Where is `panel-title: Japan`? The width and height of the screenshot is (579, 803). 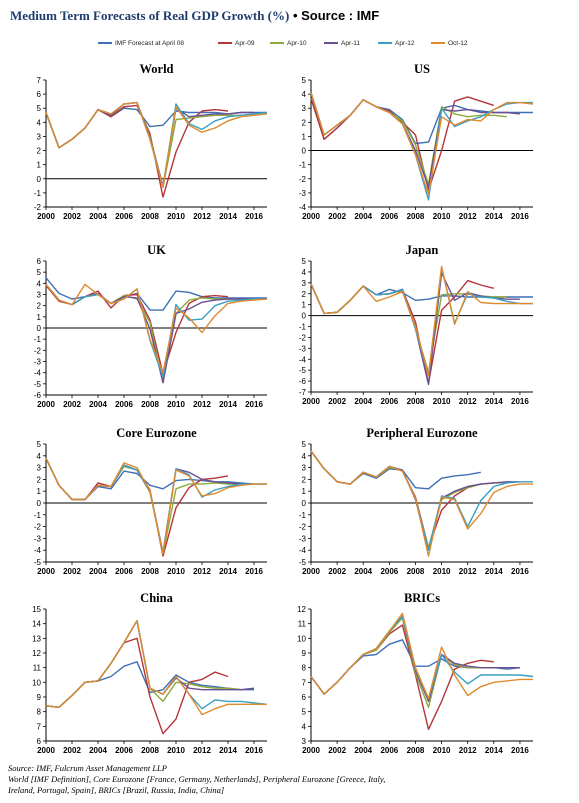 panel-title: Japan is located at coordinates (422, 250).